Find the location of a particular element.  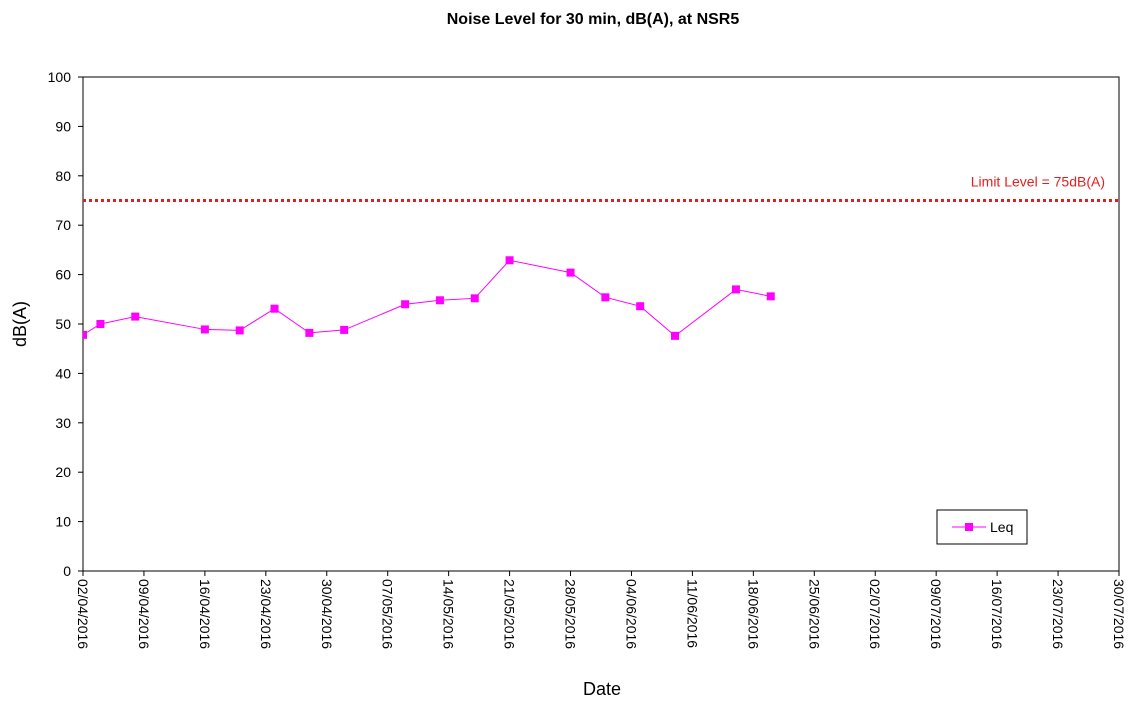

x-tick-label: 30/04/2016 is located at coordinates (327, 614).